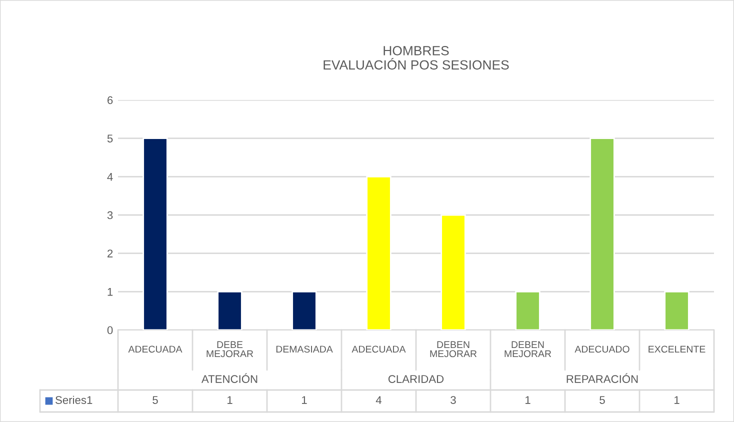  What do you see at coordinates (602, 349) in the screenshot?
I see `x-tick-label: ADECUADO` at bounding box center [602, 349].